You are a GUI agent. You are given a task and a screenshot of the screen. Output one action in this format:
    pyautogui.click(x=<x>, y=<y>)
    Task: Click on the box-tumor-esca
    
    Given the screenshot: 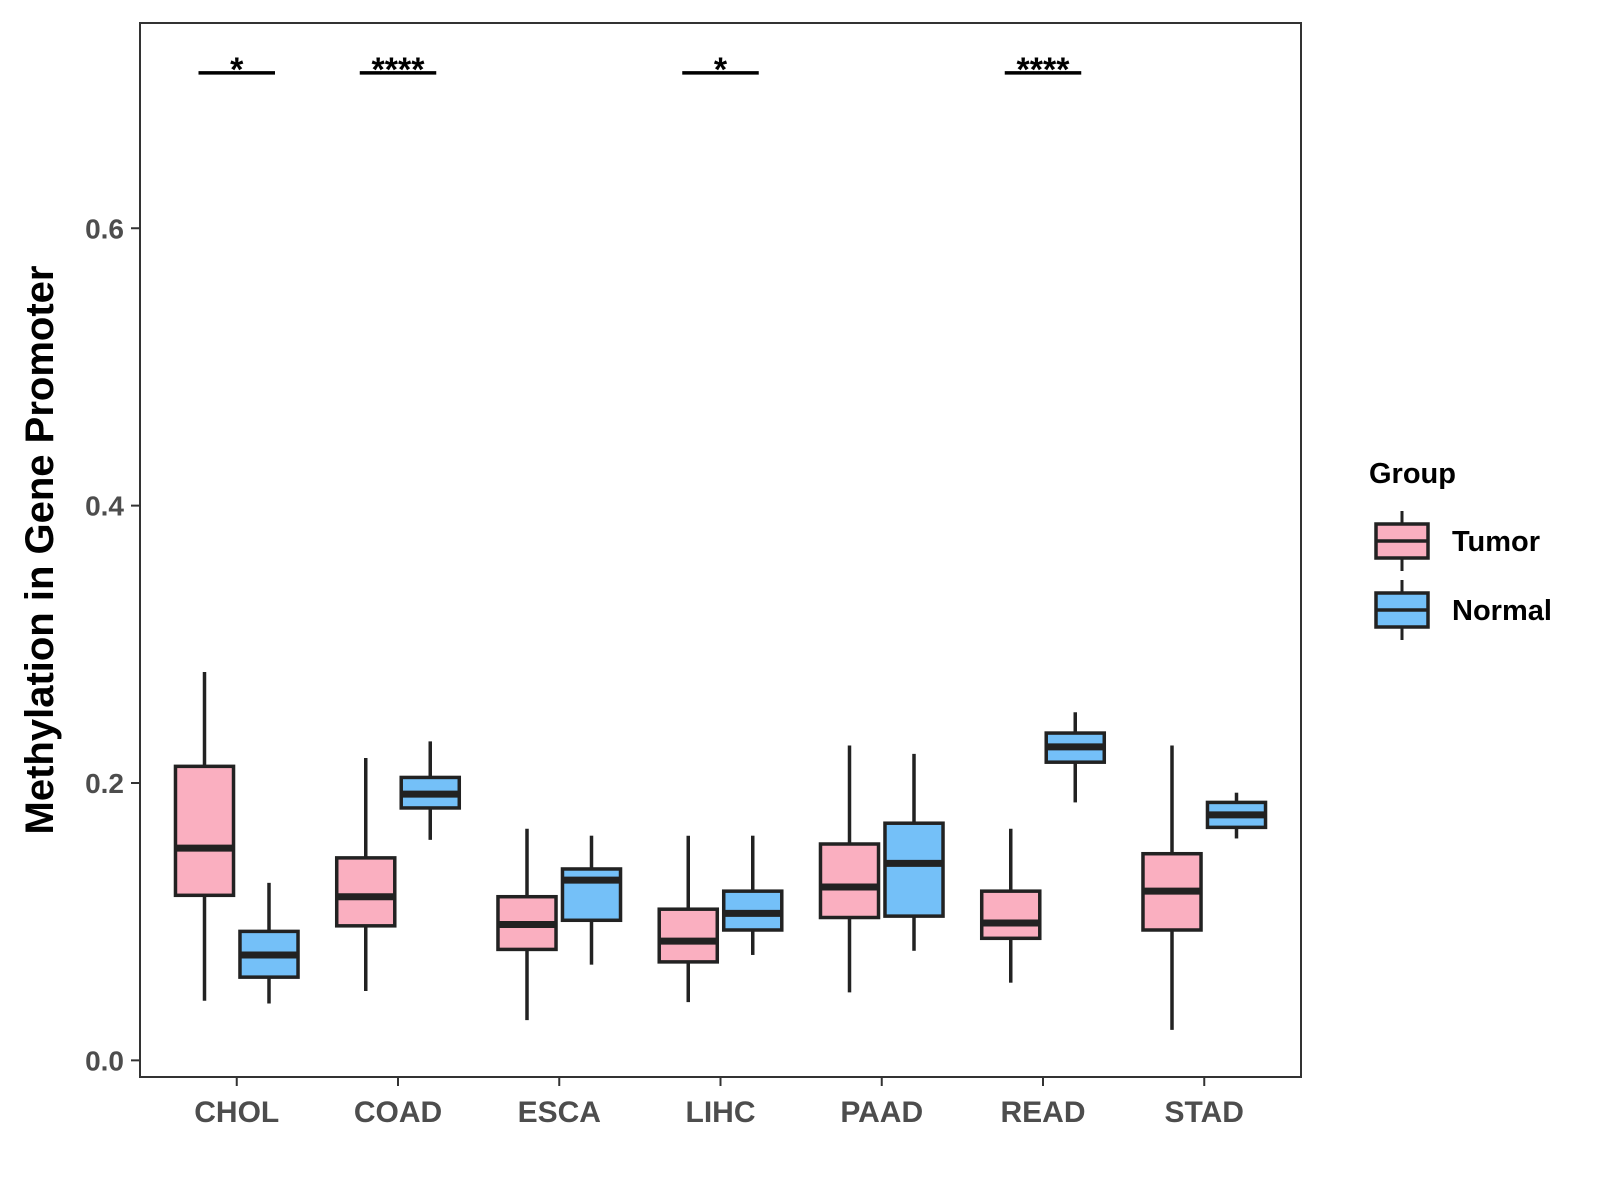 What is the action you would take?
    pyautogui.click(x=527, y=924)
    